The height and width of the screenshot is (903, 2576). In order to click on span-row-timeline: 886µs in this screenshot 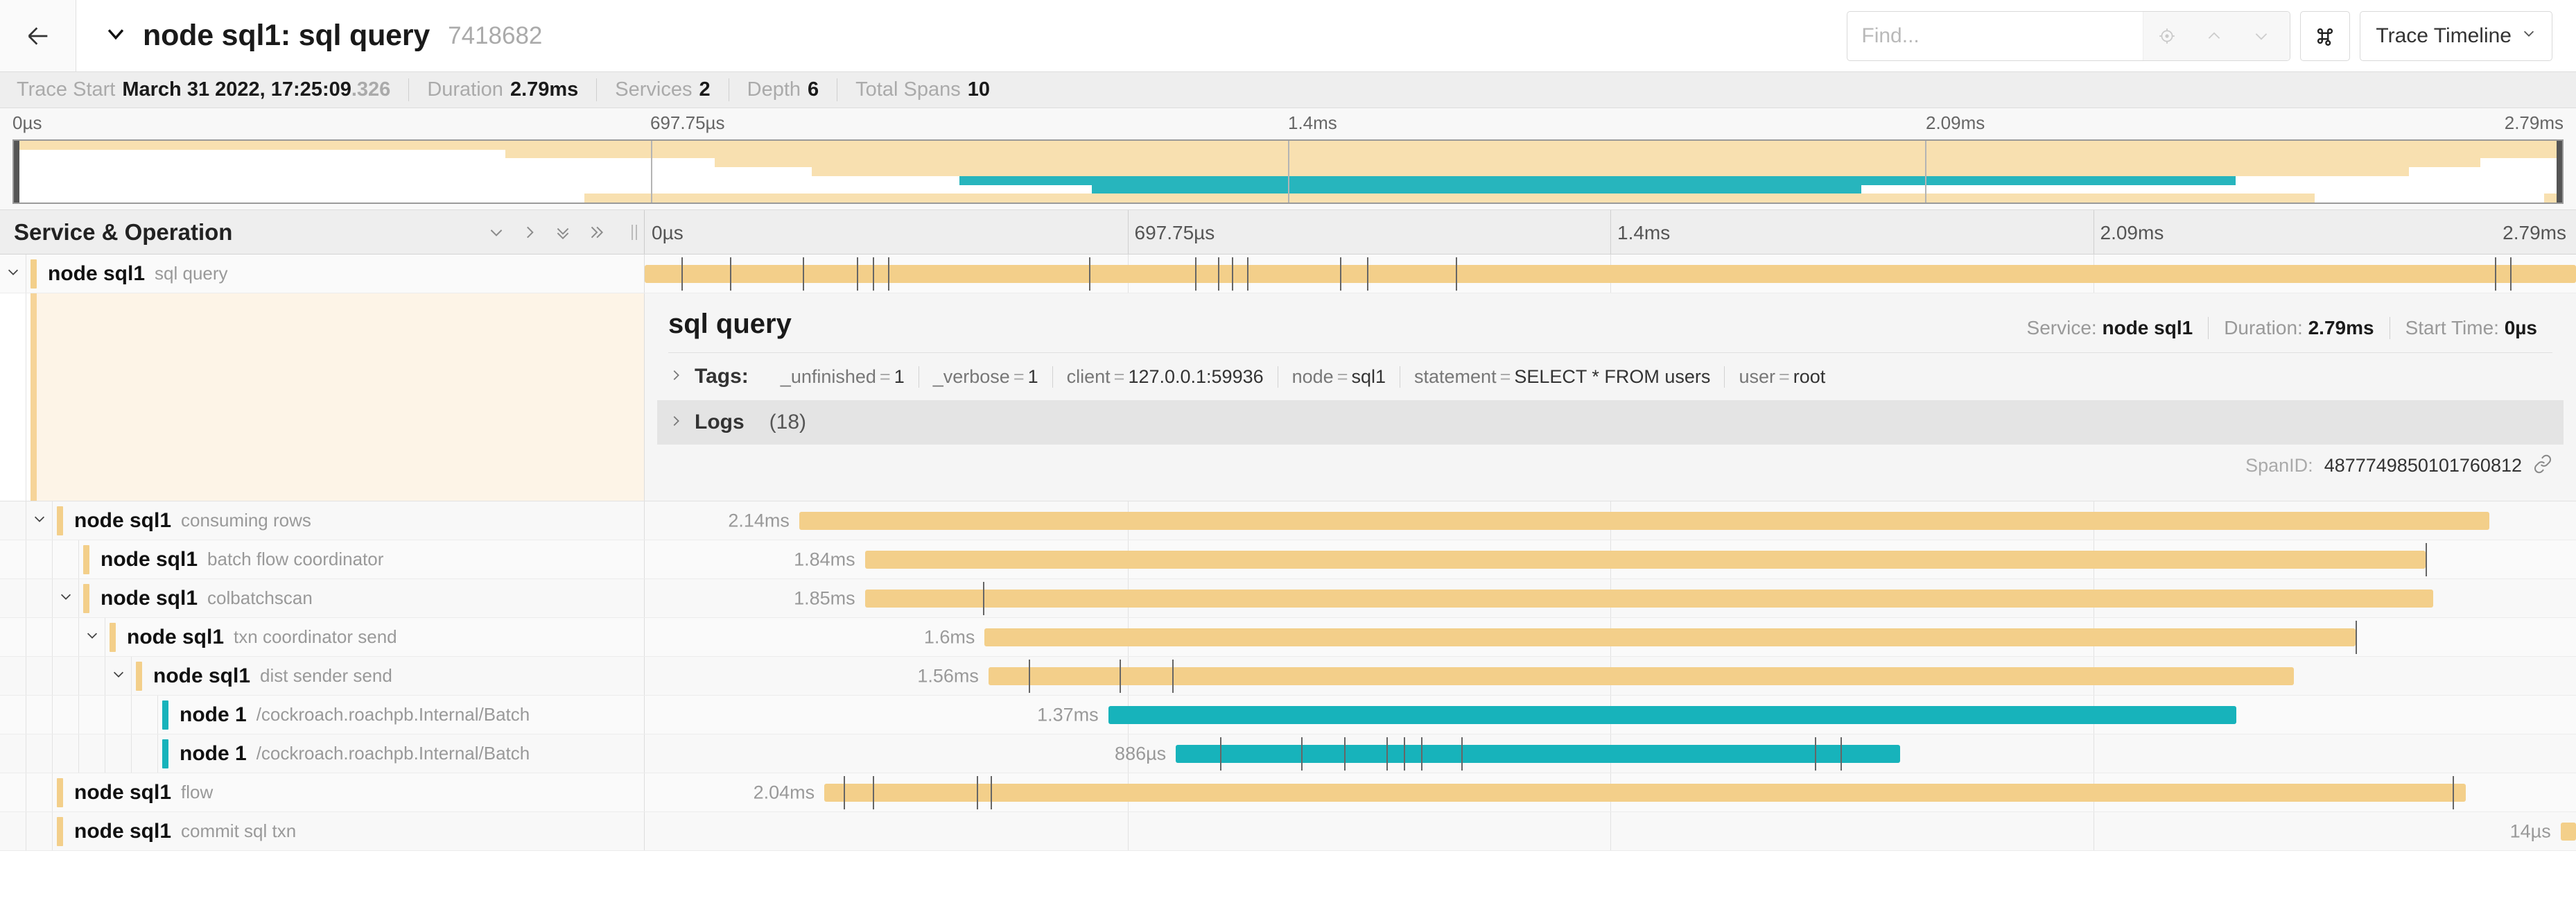, I will do `click(1610, 753)`.